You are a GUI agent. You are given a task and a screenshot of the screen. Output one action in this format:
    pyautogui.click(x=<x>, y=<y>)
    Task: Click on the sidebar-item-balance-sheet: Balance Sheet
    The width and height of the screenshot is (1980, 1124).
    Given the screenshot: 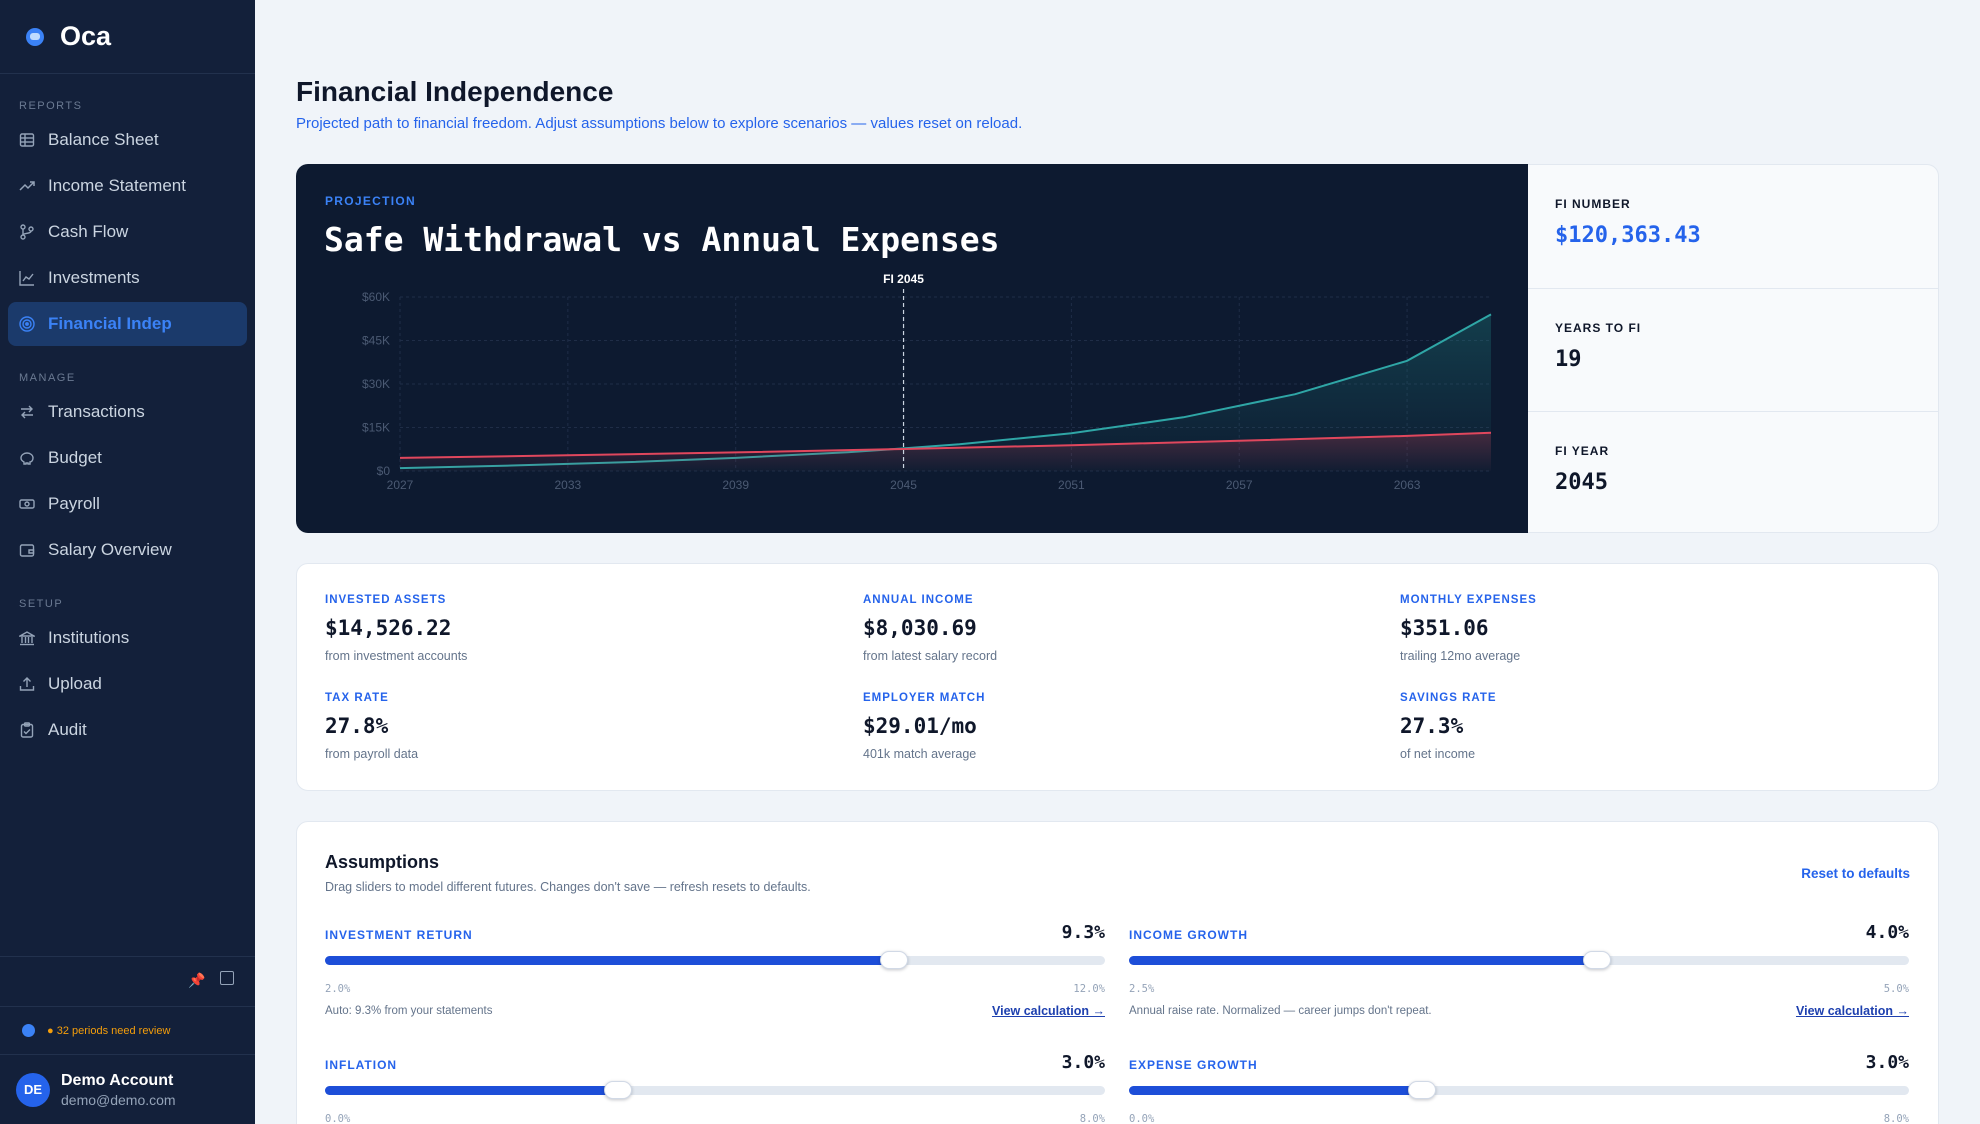 What is the action you would take?
    pyautogui.click(x=127, y=140)
    